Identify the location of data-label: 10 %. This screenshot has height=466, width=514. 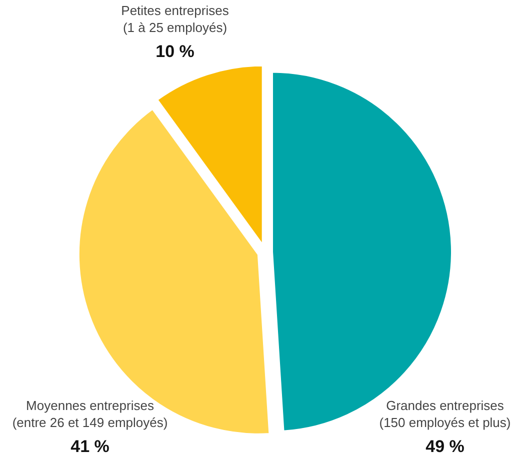
(175, 51).